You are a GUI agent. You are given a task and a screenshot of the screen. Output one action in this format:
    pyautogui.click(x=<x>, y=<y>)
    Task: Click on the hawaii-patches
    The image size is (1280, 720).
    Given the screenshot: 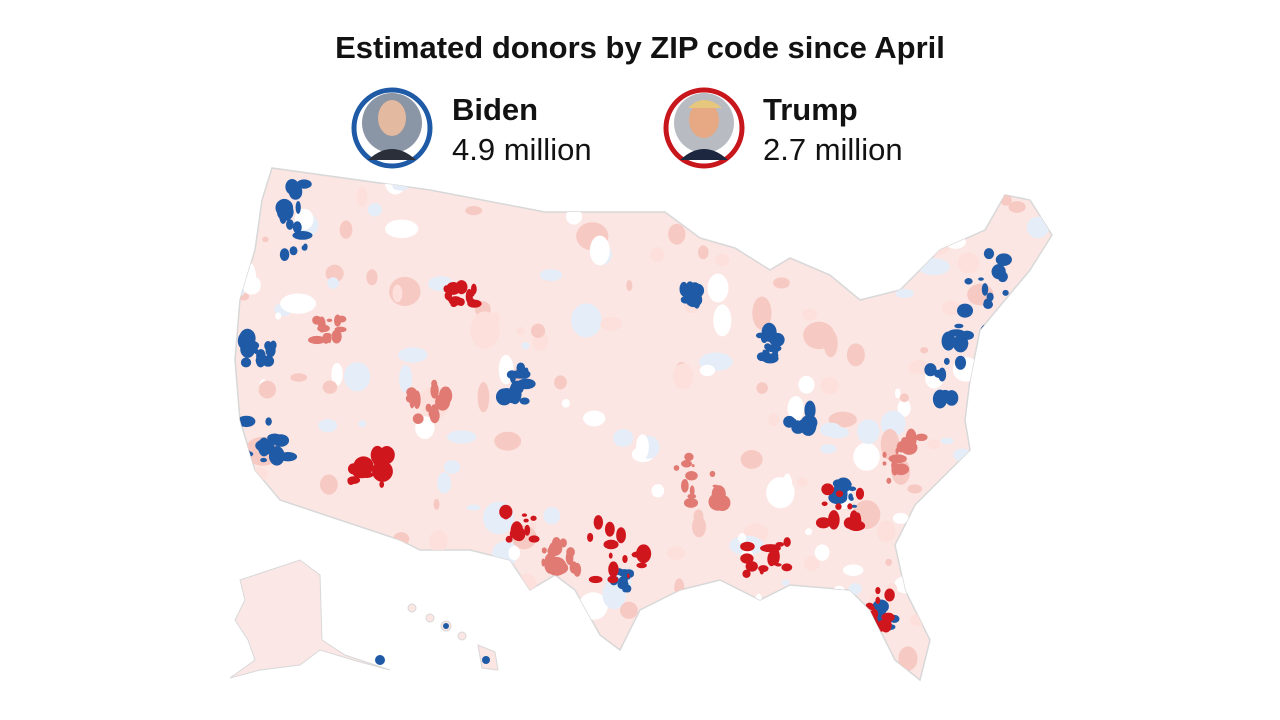 What is the action you would take?
    pyautogui.click(x=432, y=644)
    